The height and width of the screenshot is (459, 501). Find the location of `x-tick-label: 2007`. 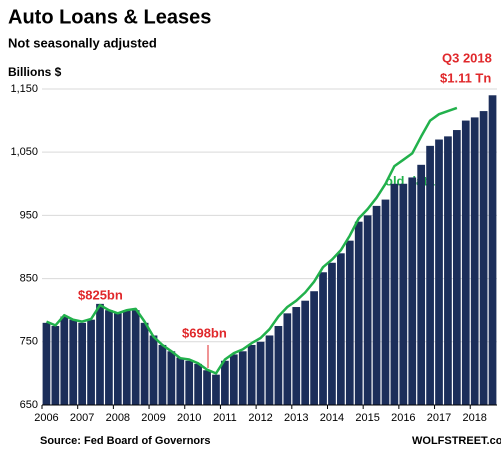

x-tick-label: 2007 is located at coordinates (82, 418).